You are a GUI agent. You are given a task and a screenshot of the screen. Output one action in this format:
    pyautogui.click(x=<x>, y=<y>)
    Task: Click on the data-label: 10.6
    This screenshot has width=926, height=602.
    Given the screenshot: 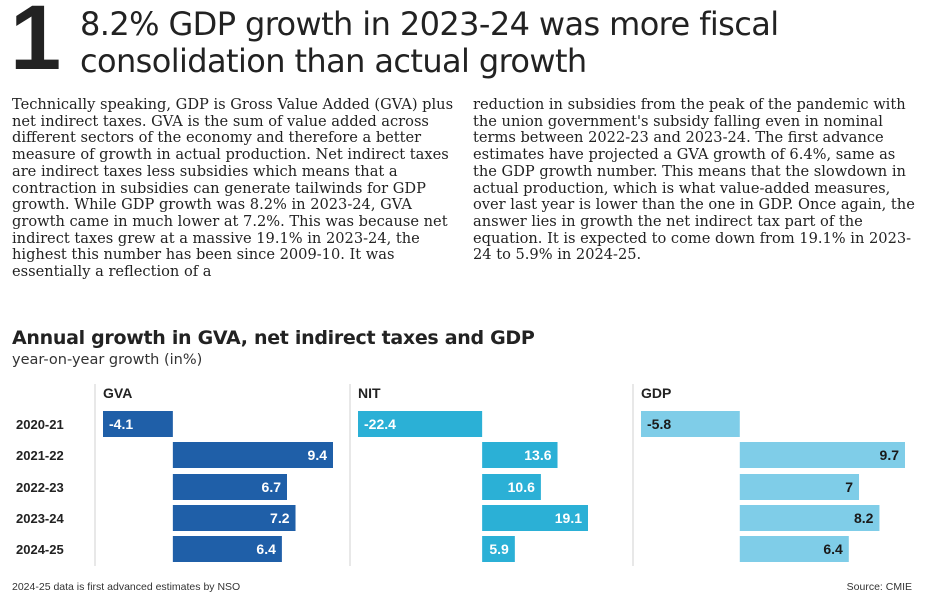 What is the action you would take?
    pyautogui.click(x=521, y=487)
    